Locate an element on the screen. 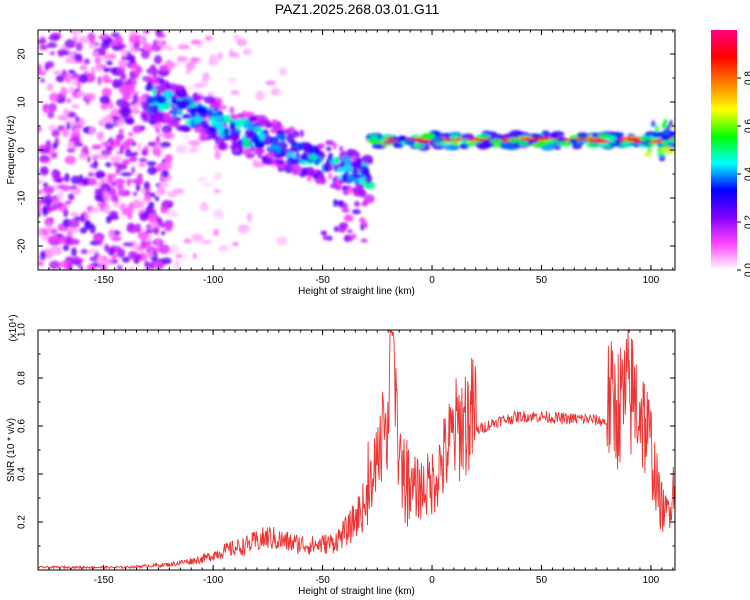  x-axis-label: Height of straight line (km) is located at coordinates (356, 291).